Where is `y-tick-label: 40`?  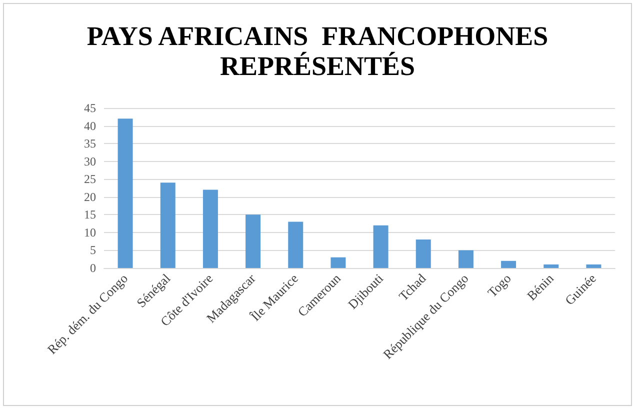 y-tick-label: 40 is located at coordinates (90, 125).